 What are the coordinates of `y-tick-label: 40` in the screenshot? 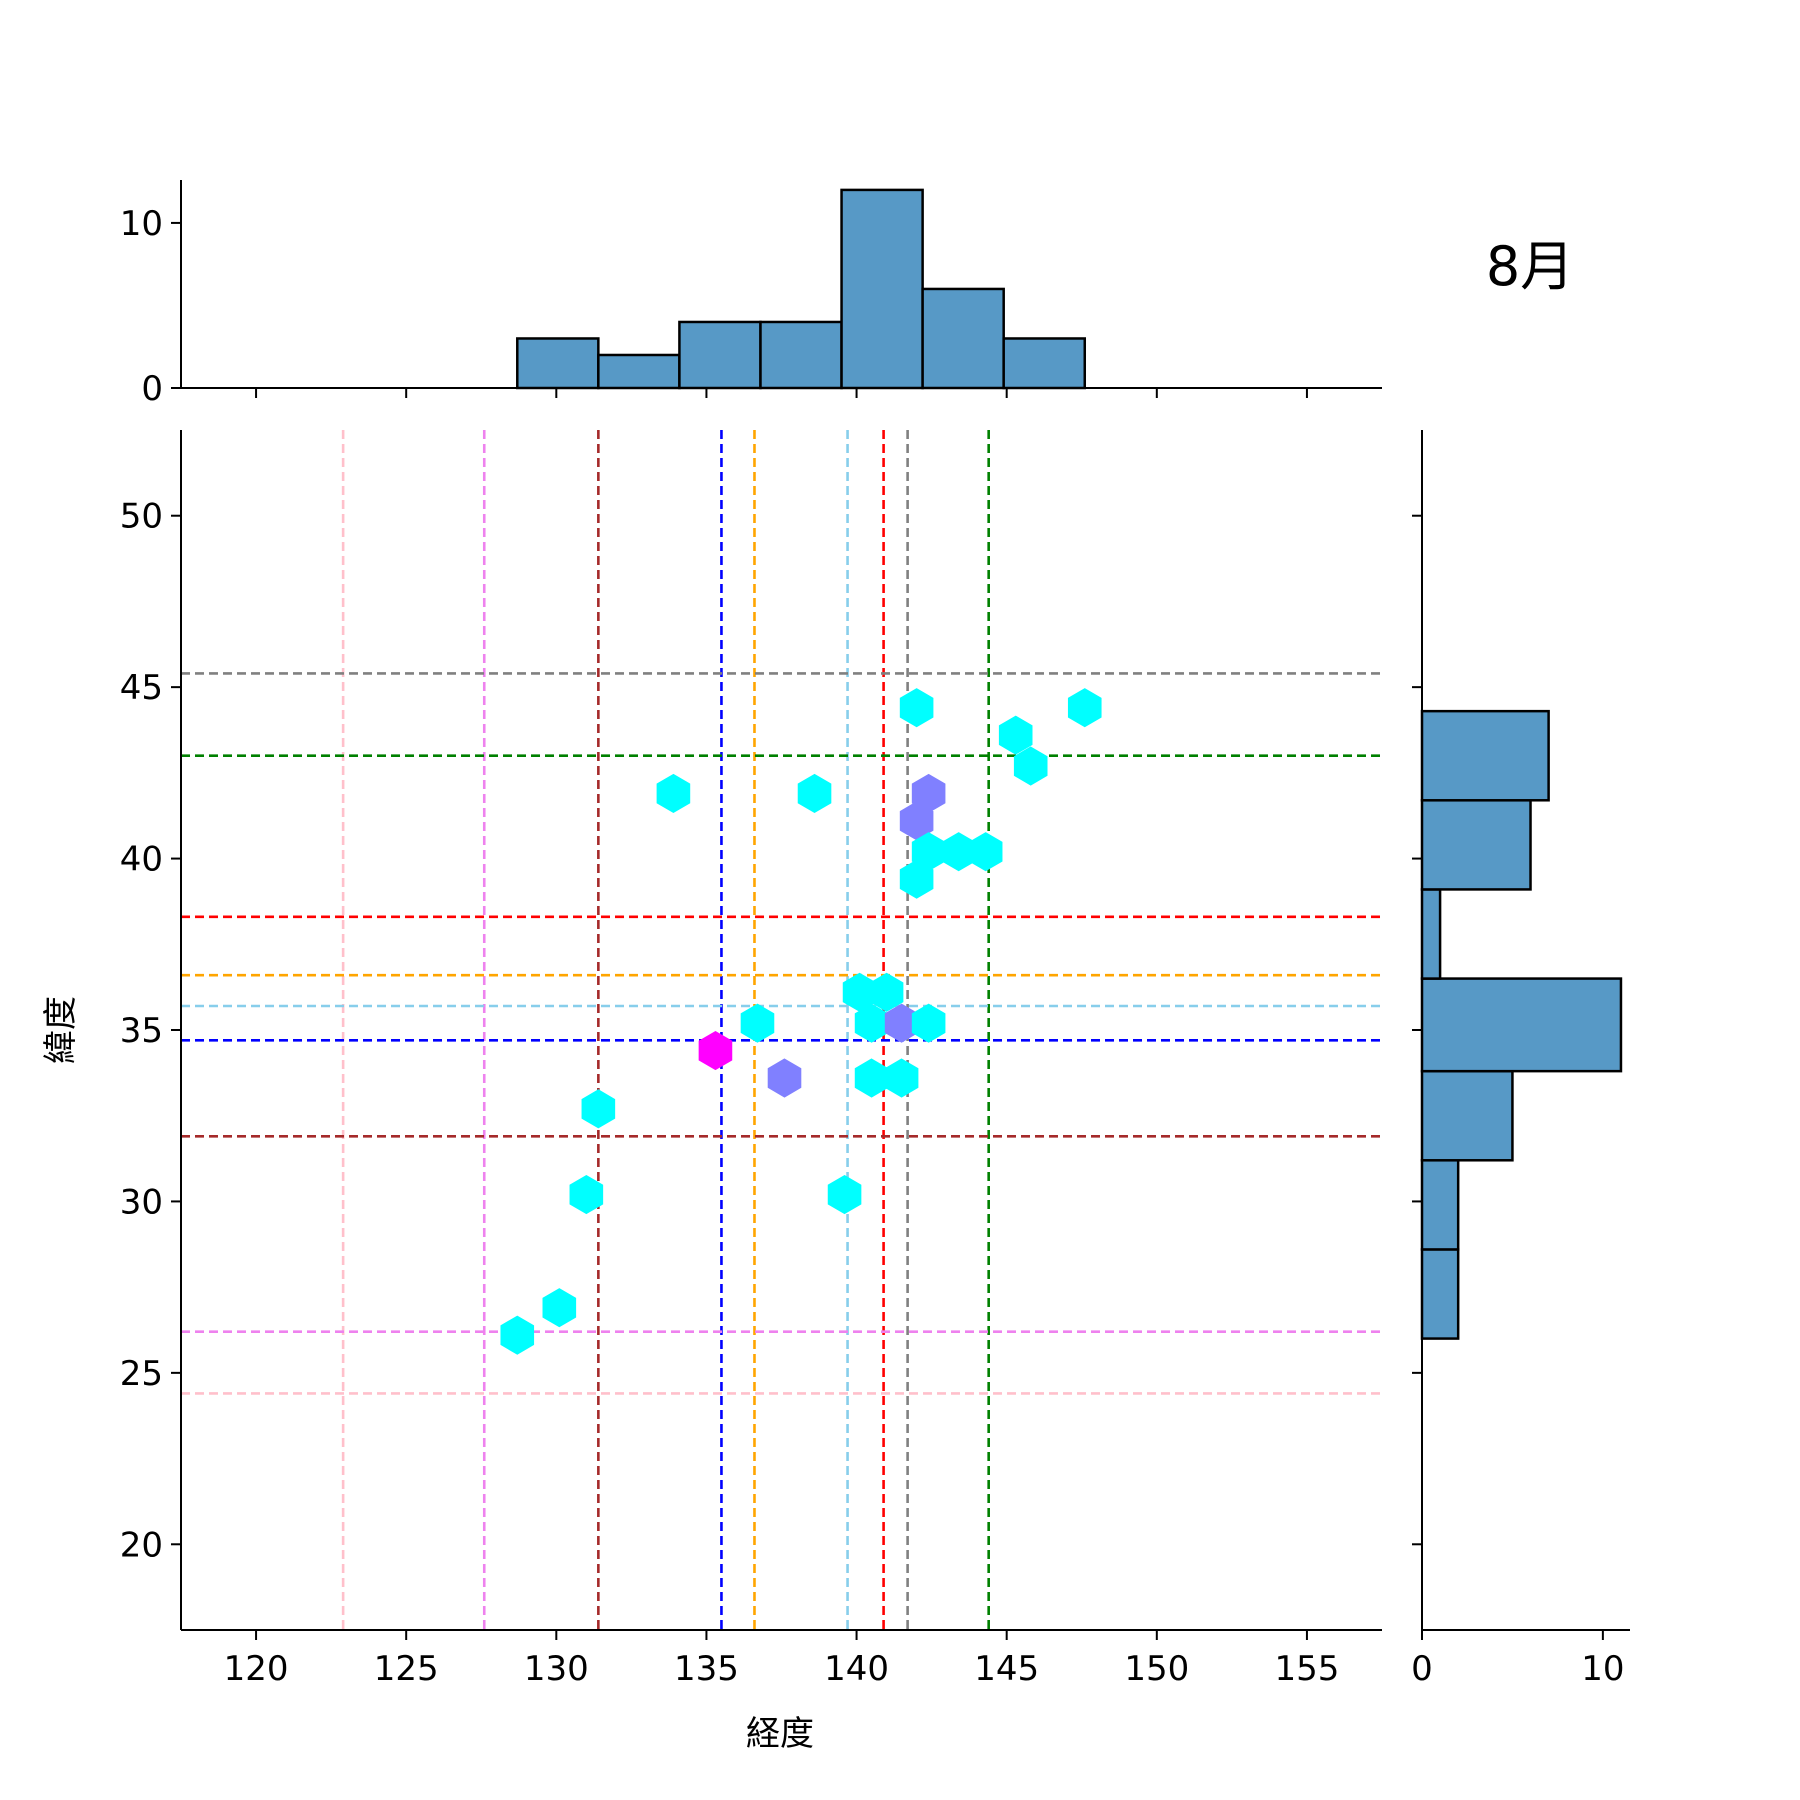 It's located at (141, 860).